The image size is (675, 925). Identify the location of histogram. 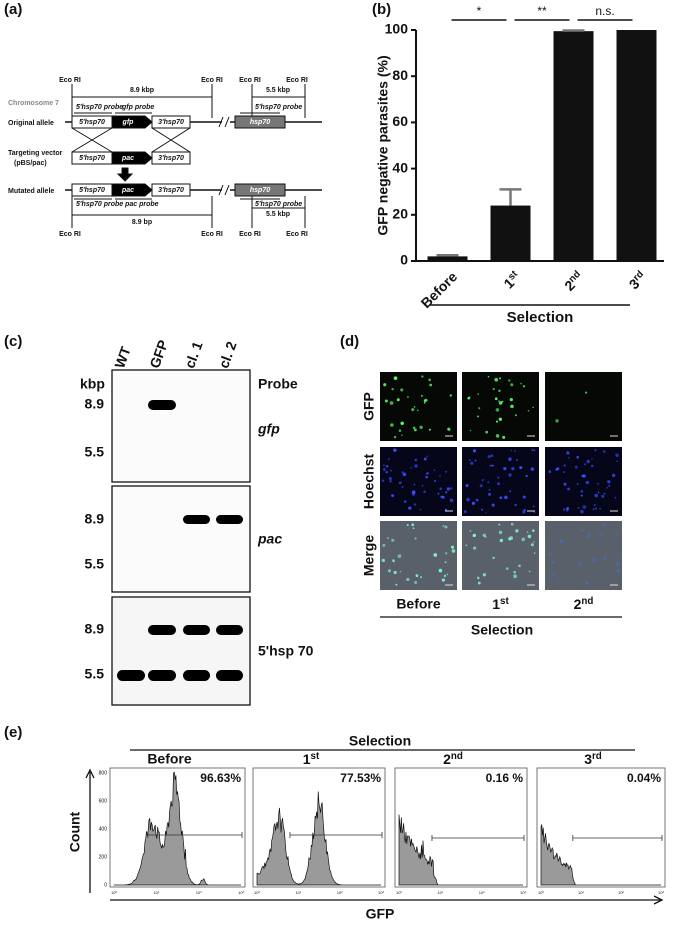
(460, 850).